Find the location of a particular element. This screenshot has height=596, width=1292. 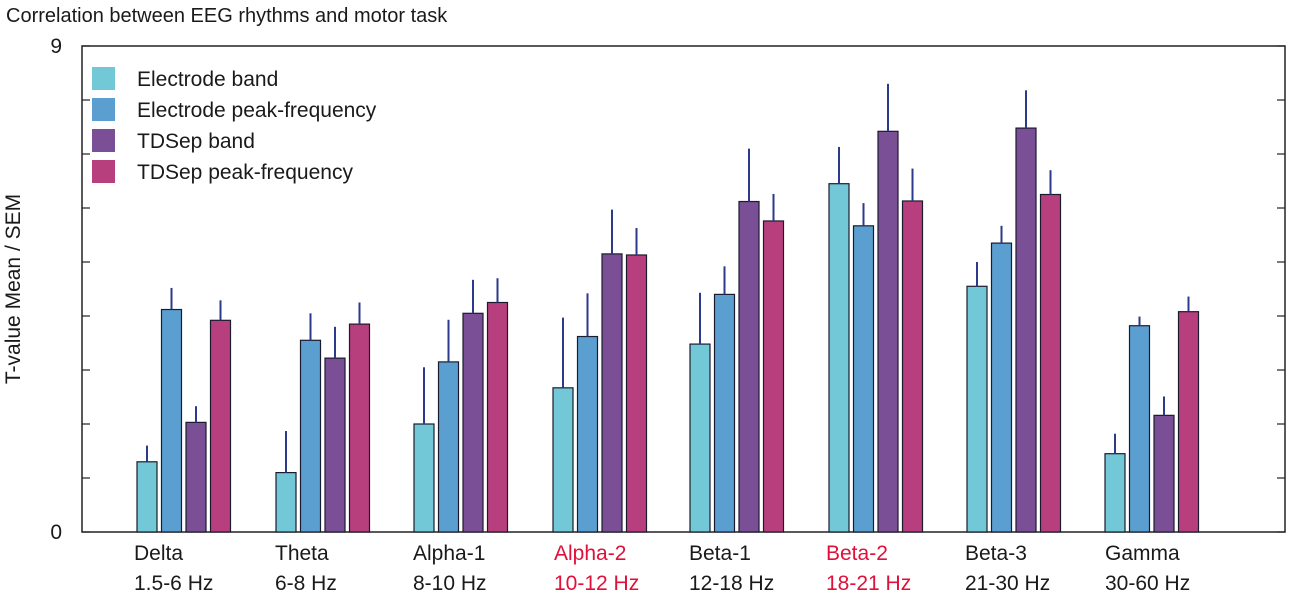

category-range-beta-2: 18-21 Hz is located at coordinates (868, 583).